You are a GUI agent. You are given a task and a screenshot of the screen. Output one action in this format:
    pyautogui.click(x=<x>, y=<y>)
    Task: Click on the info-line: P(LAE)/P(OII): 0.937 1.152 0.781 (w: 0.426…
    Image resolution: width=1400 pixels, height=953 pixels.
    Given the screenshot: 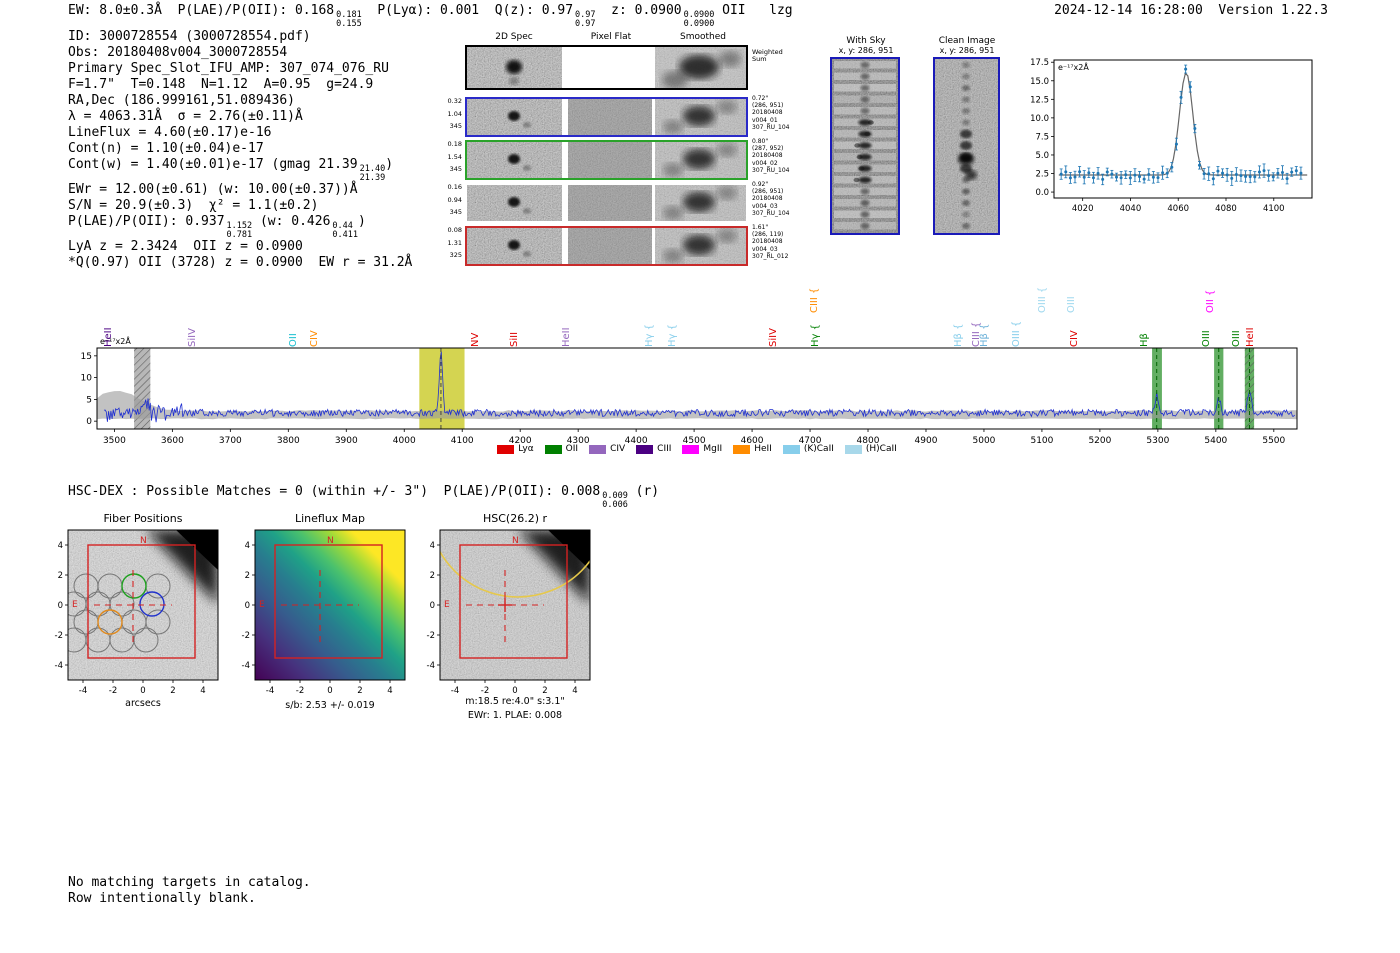 What is the action you would take?
    pyautogui.click(x=240, y=226)
    